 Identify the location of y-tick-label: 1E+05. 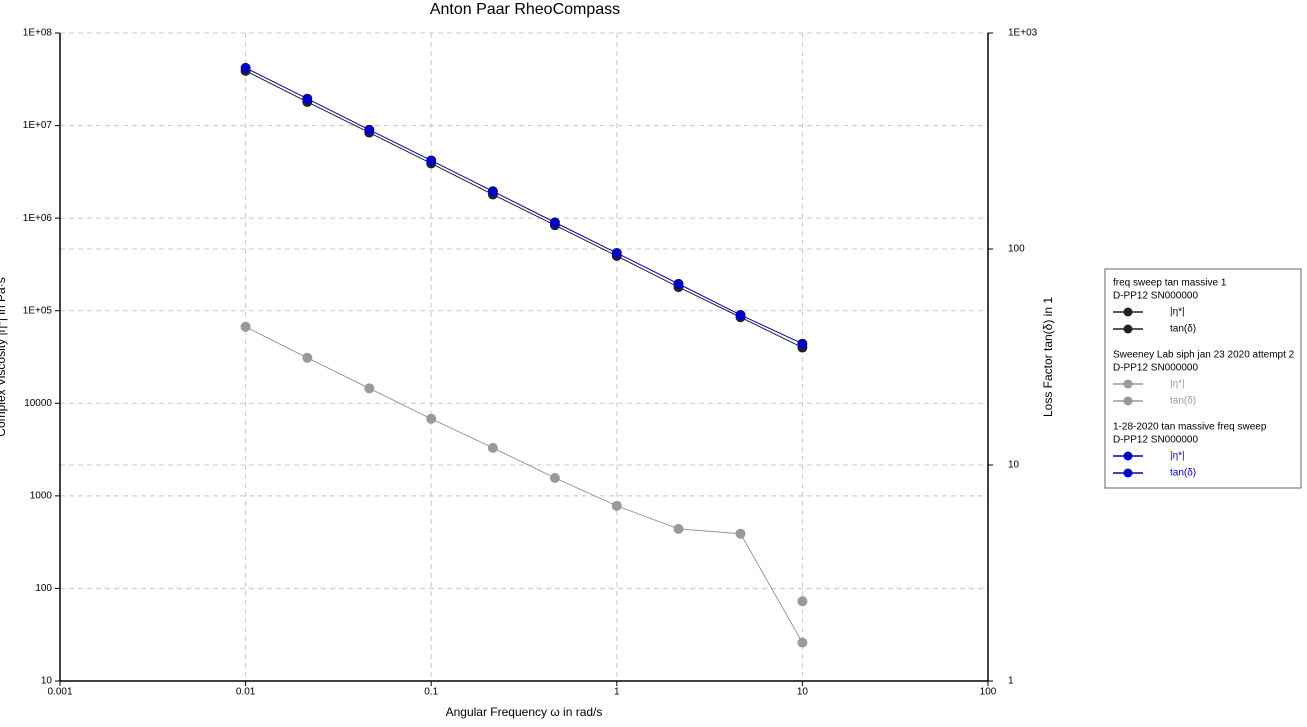
(38, 310).